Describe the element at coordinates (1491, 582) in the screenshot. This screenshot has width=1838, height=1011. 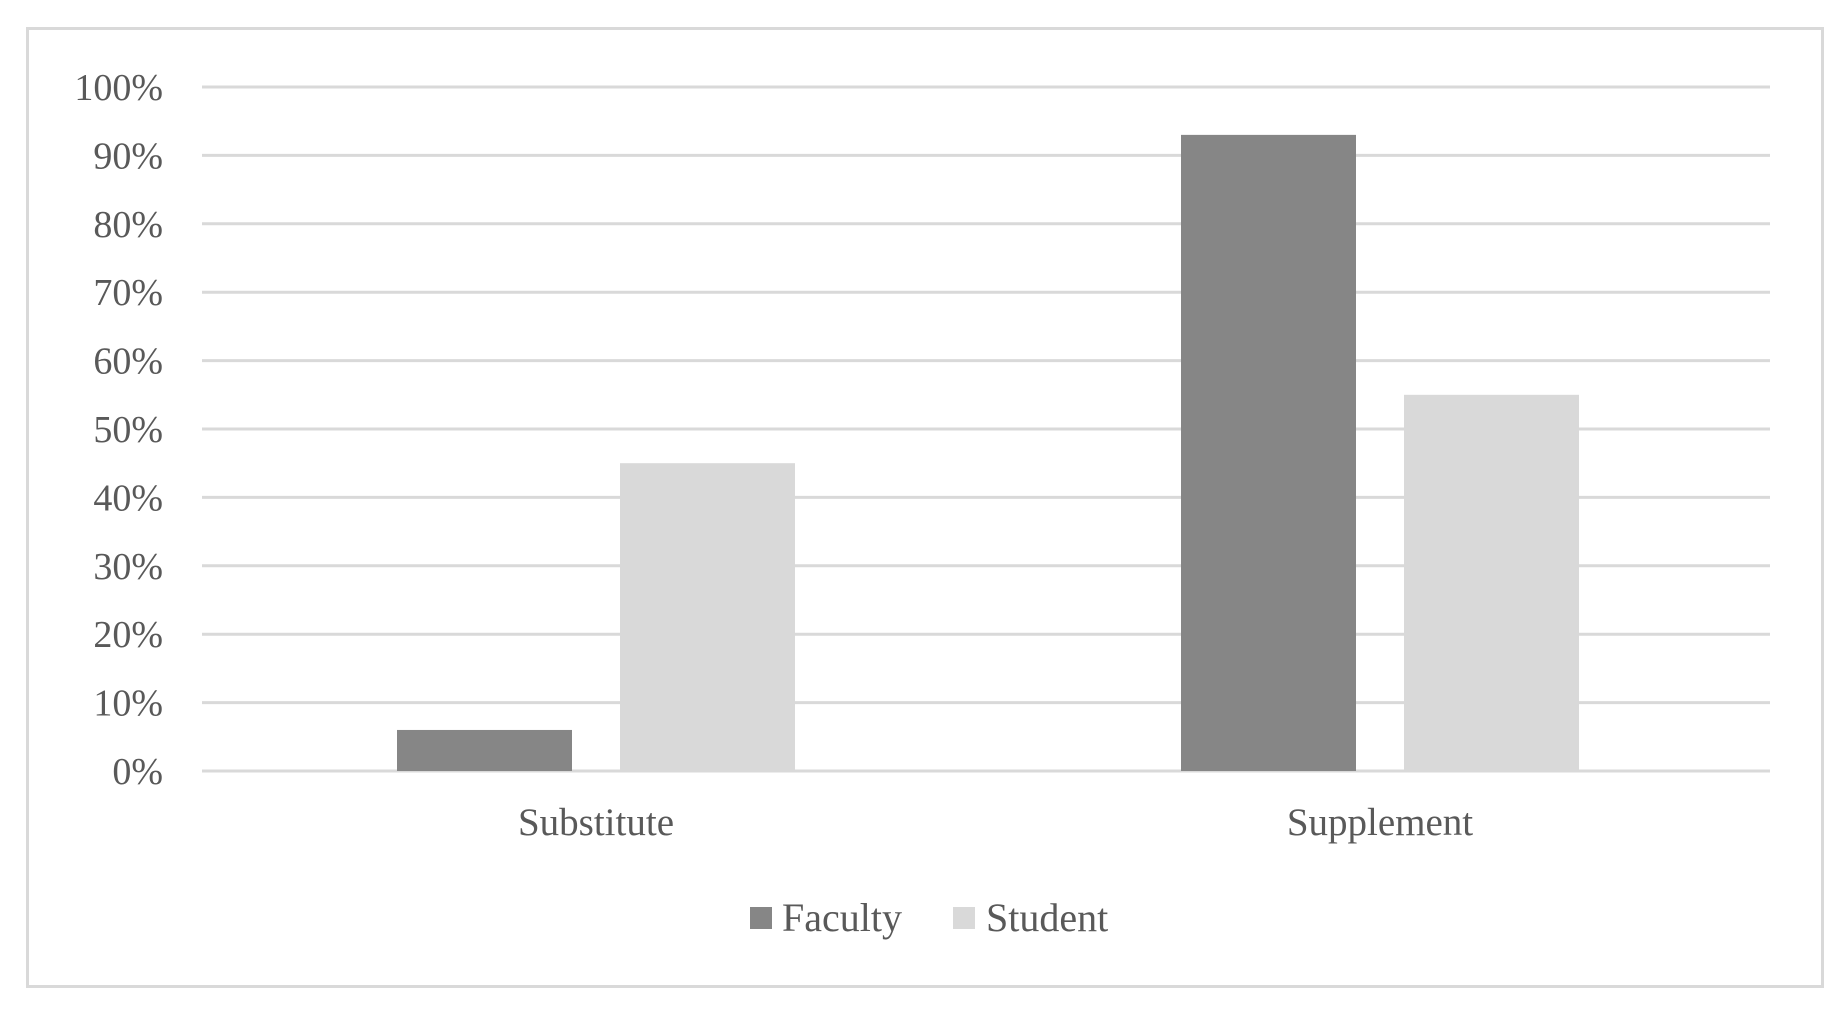
I see `bar-student-supplement` at that location.